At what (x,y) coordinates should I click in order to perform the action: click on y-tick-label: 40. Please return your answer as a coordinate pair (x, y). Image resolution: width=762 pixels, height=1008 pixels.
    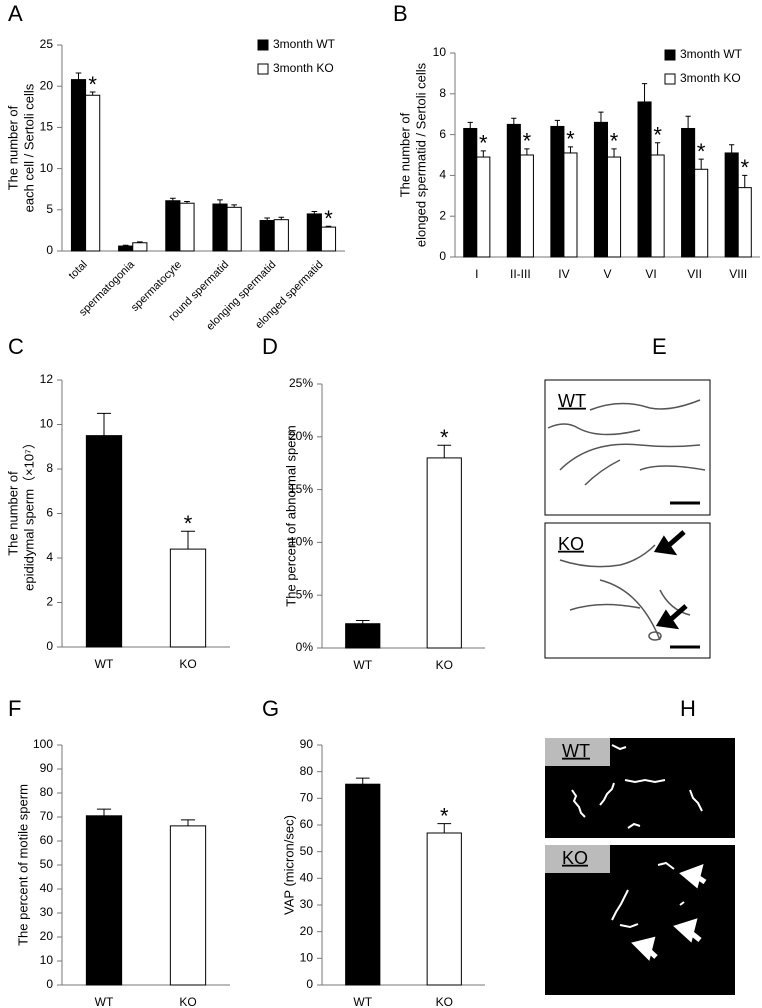
    Looking at the image, I should click on (307, 878).